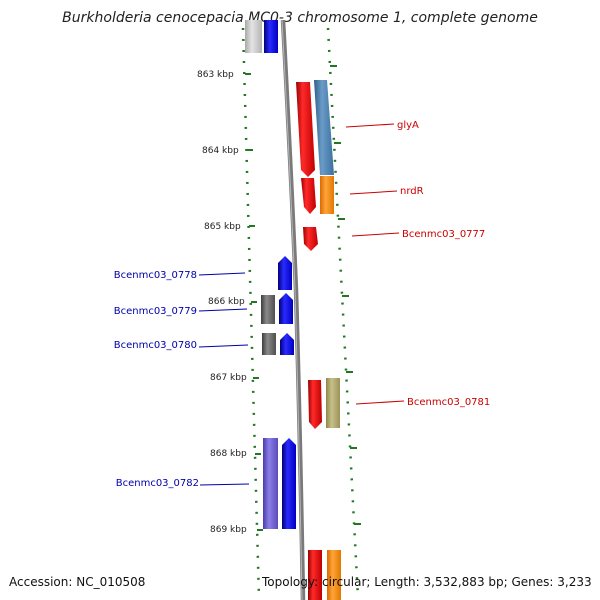 The image size is (600, 600). Describe the element at coordinates (157, 483) in the screenshot. I see `gene-label-bcenmc03-0782: Bcenmc03_0782` at that location.